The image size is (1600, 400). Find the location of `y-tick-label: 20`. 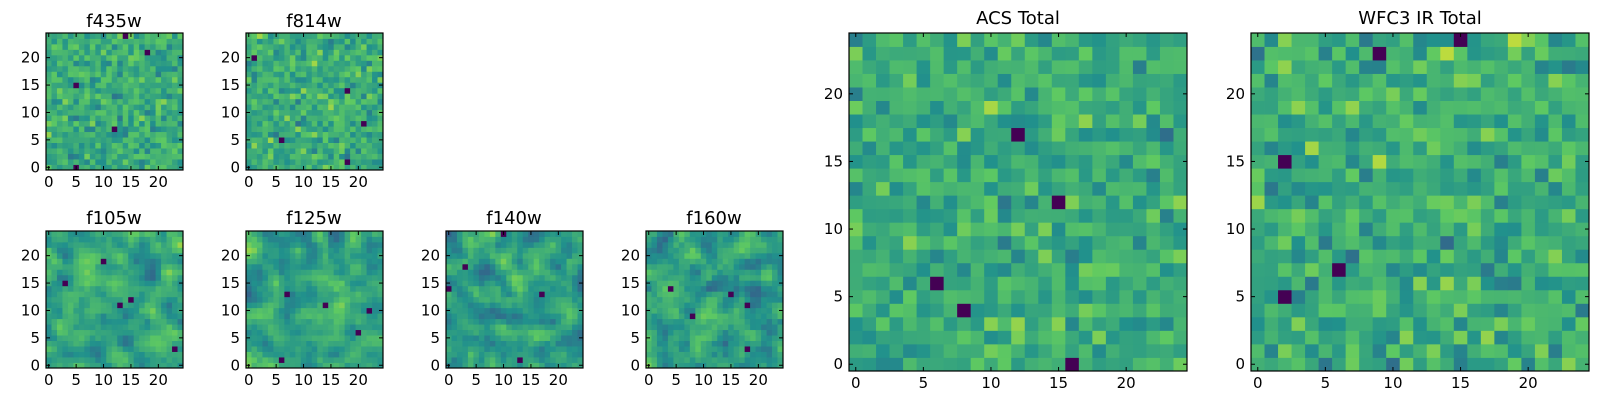

y-tick-label: 20 is located at coordinates (630, 256).